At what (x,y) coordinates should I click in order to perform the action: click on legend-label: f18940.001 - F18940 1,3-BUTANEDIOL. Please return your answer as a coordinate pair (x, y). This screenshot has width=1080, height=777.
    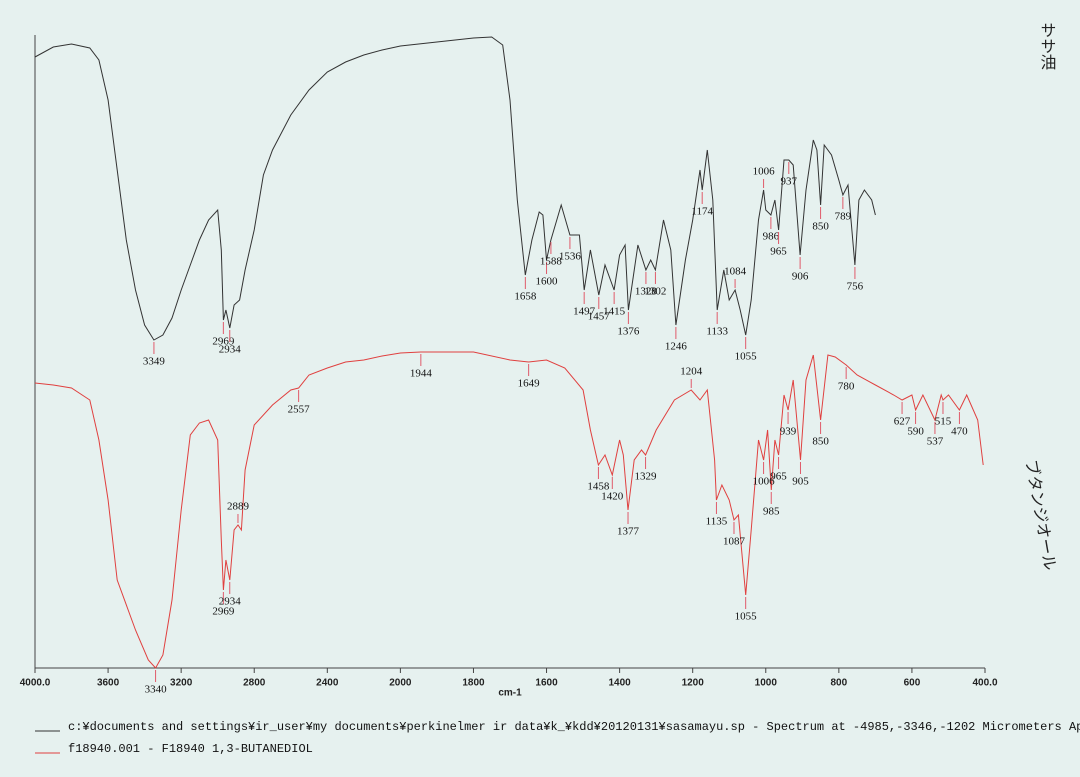
    Looking at the image, I should click on (190, 749).